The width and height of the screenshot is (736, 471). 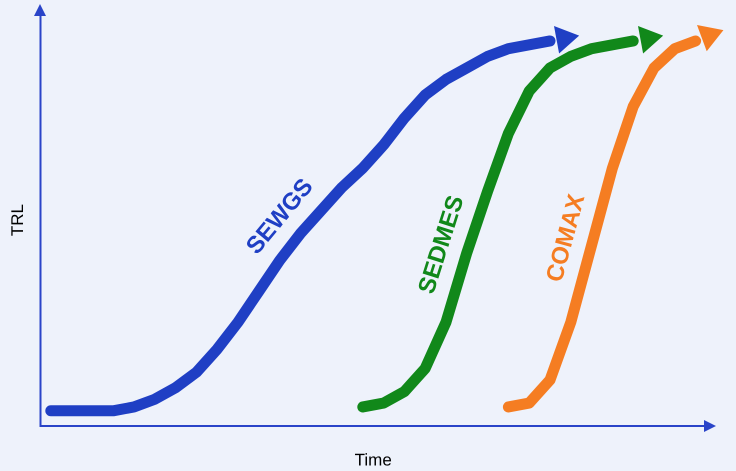 I want to click on x-axis-title: Time, so click(x=373, y=460).